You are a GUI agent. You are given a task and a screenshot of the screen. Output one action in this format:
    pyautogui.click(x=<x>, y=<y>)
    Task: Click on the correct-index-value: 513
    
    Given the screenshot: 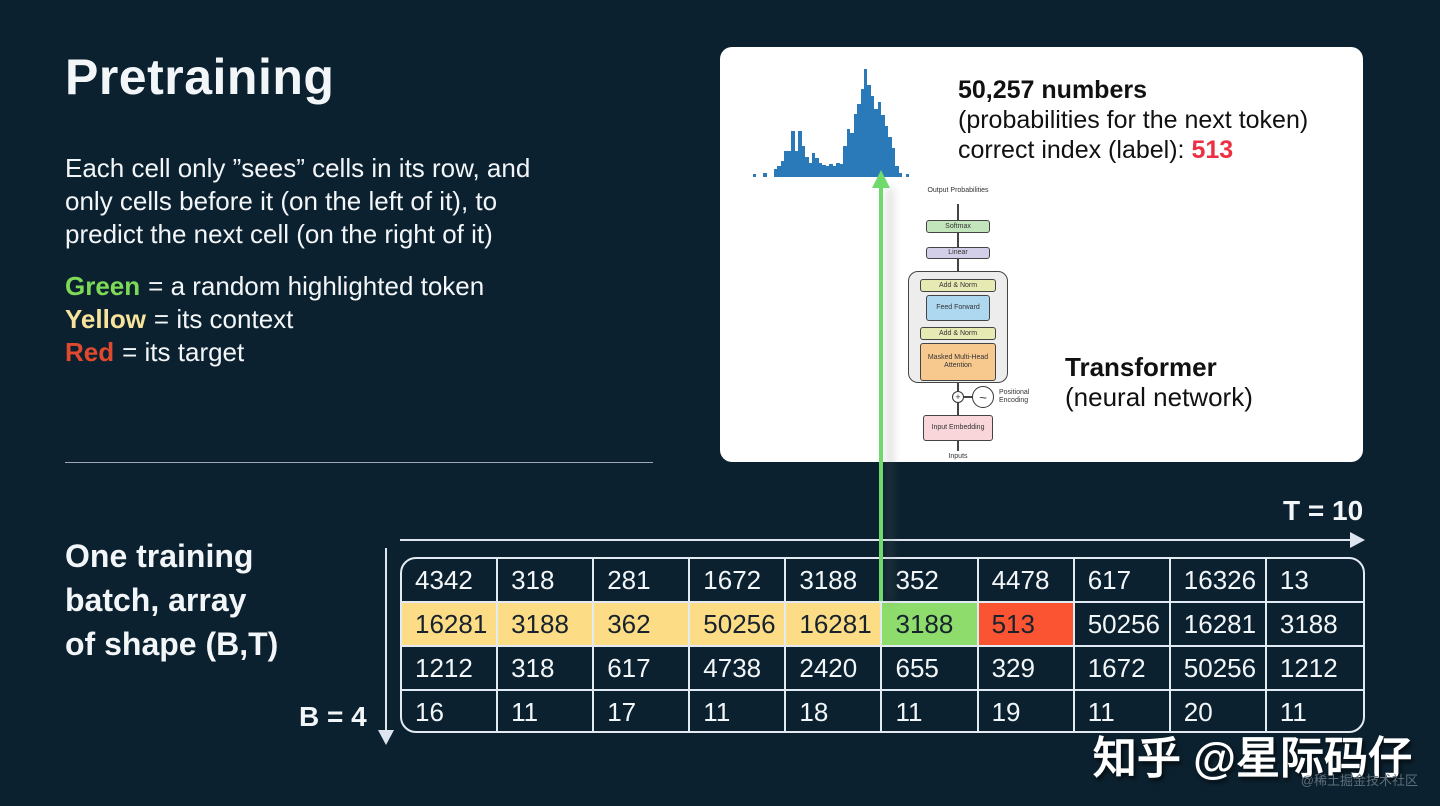 What is the action you would take?
    pyautogui.click(x=1212, y=150)
    